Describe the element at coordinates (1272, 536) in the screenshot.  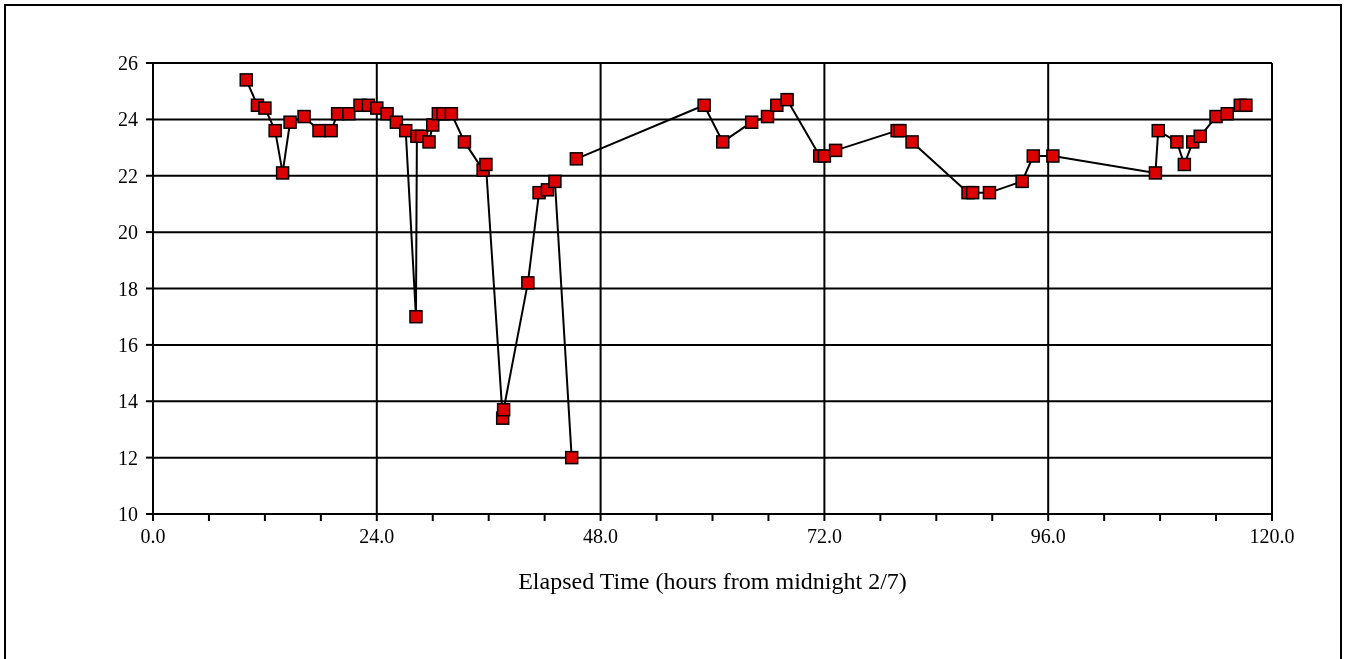
I see `x-tick-label: 120.0` at that location.